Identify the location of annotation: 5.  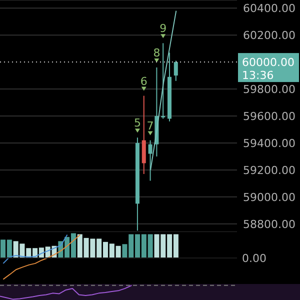
(137, 123).